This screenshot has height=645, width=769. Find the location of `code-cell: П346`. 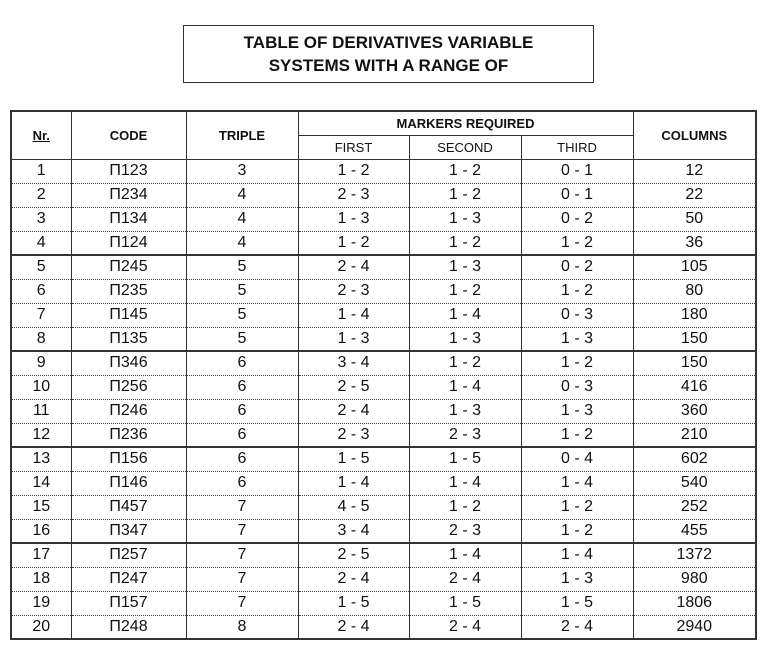

code-cell: П346 is located at coordinates (128, 363).